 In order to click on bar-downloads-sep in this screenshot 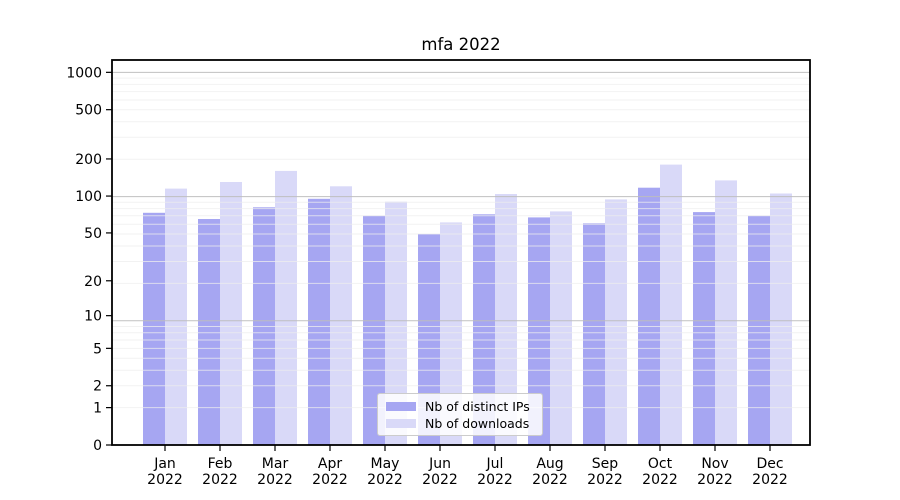, I will do `click(616, 322)`.